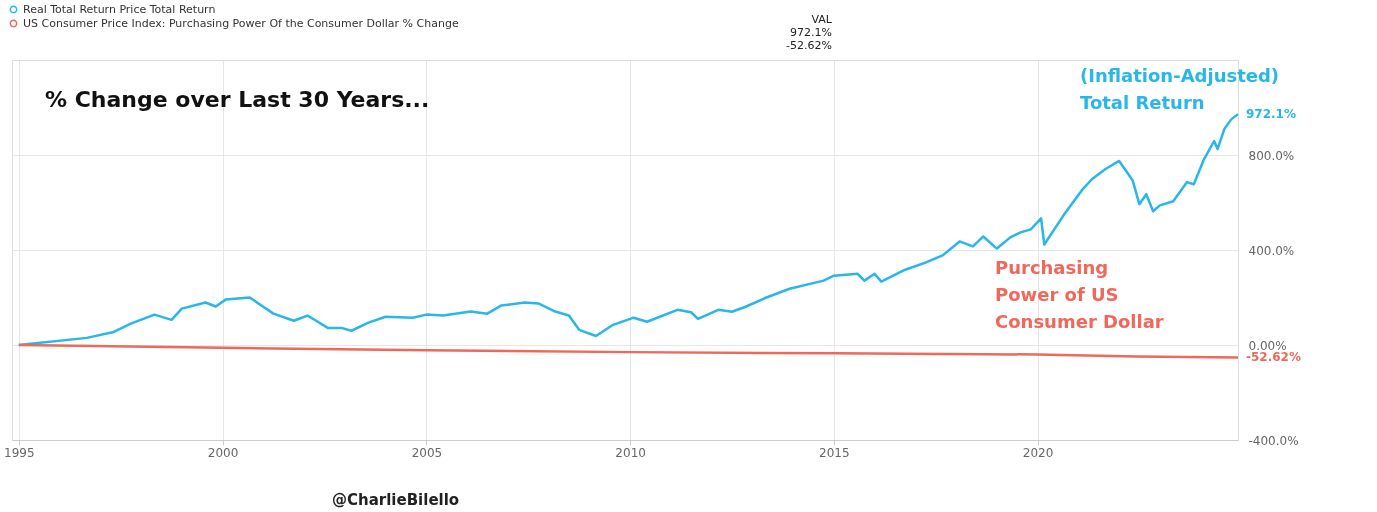 The height and width of the screenshot is (512, 1377). Describe the element at coordinates (241, 23) in the screenshot. I see `legend-label: US Consumer Price Index: Purchasing Power Of the Consumer Dollar % Change` at that location.